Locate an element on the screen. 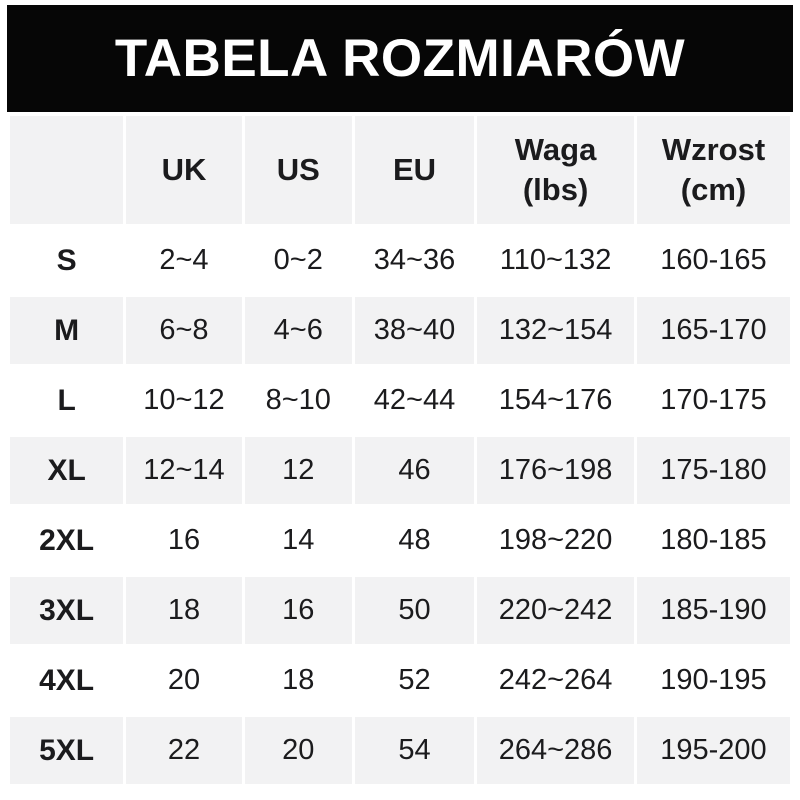  data-cell-waga: 220~242 is located at coordinates (555, 610).